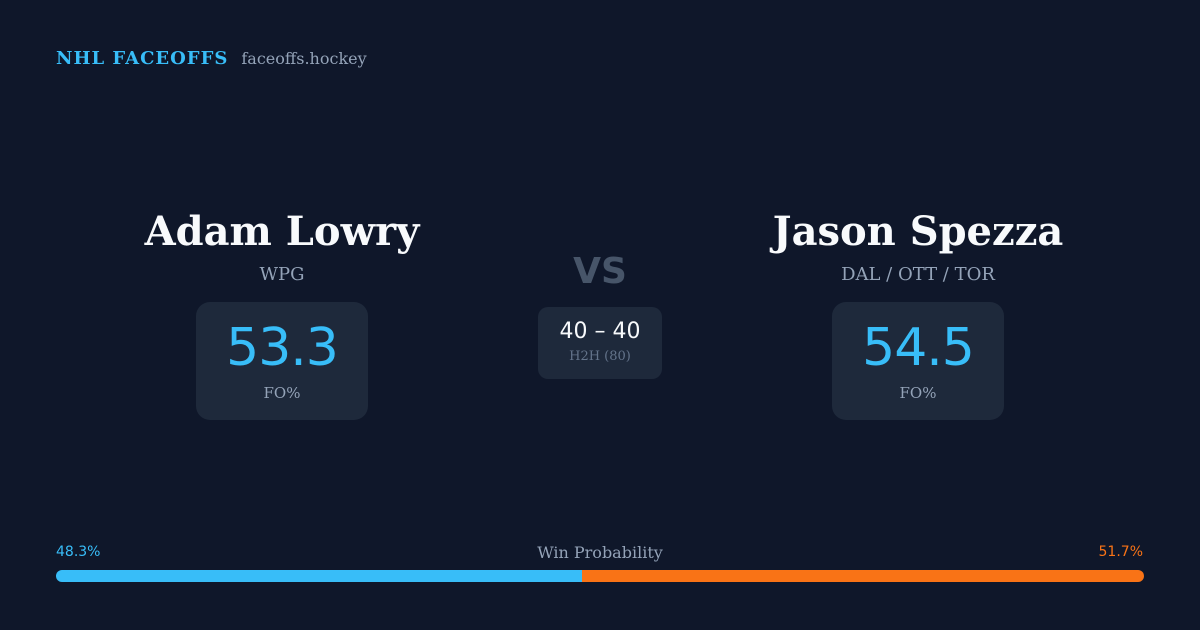 This screenshot has height=630, width=1200. I want to click on player-left-name: Adam Lowry, so click(282, 231).